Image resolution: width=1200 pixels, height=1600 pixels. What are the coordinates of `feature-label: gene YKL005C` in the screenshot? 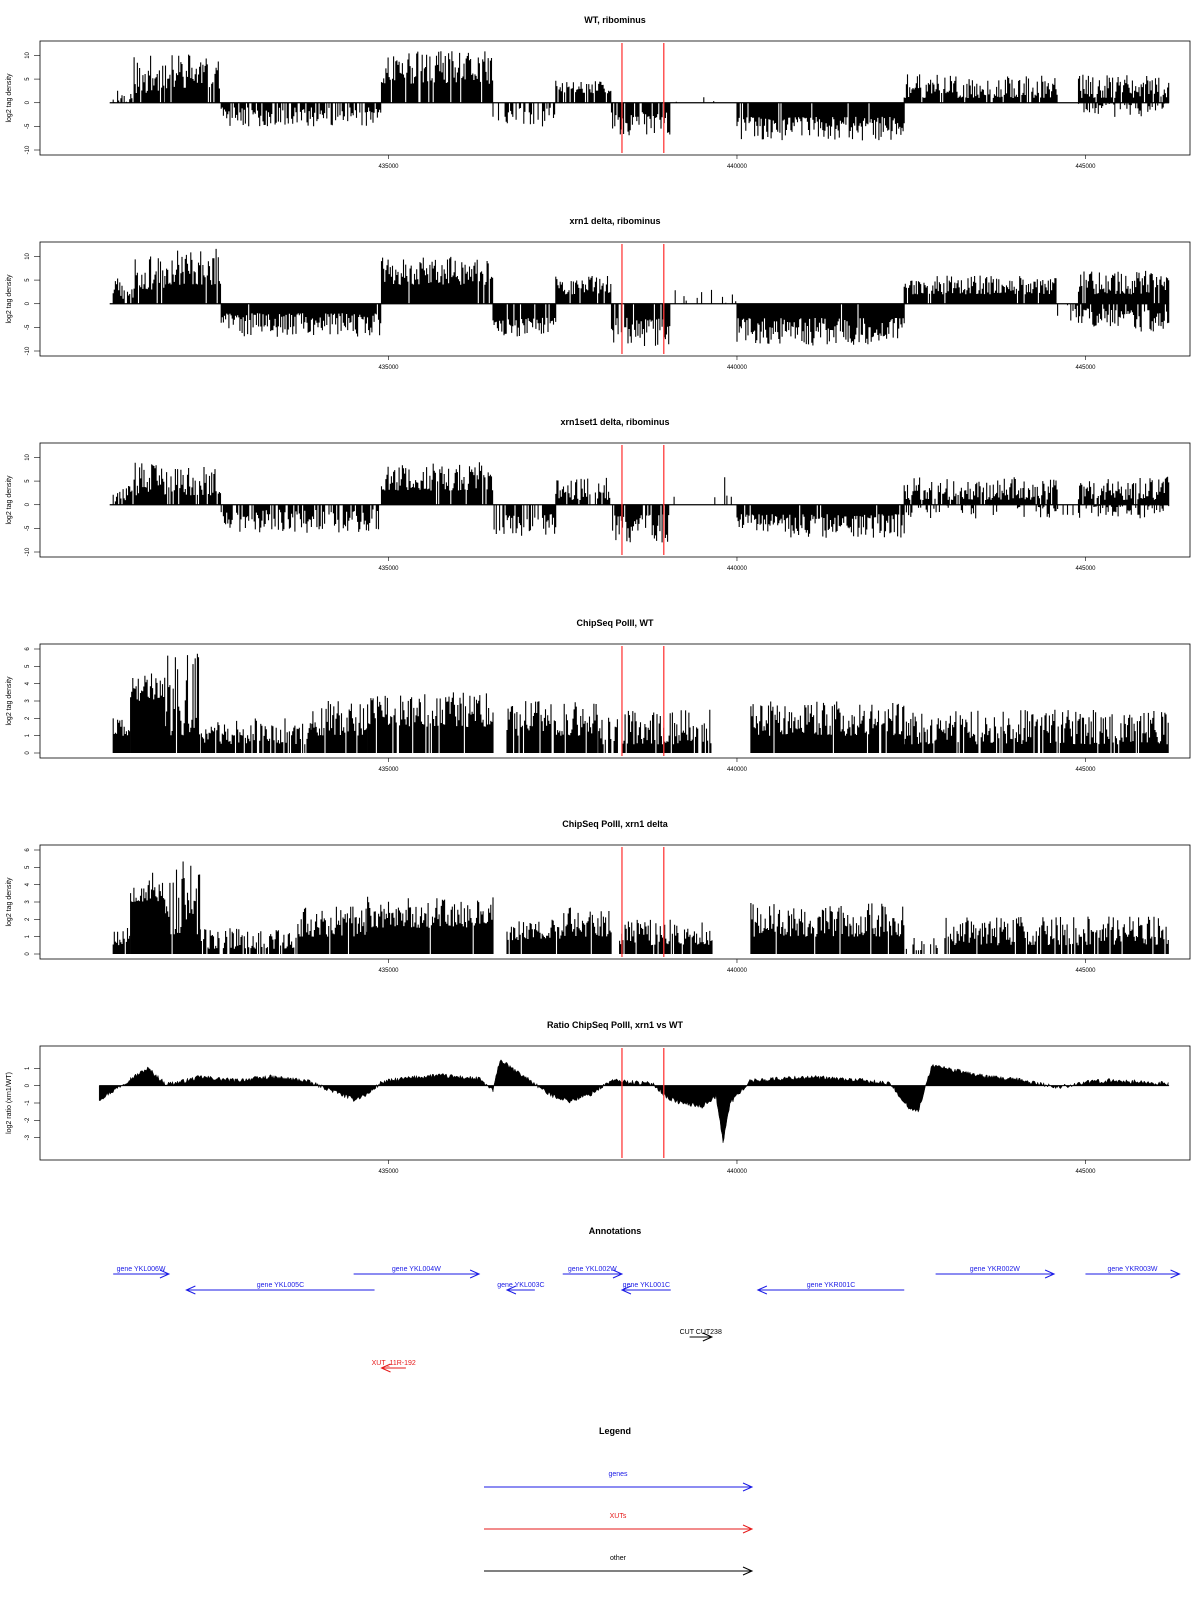 It's located at (280, 1285).